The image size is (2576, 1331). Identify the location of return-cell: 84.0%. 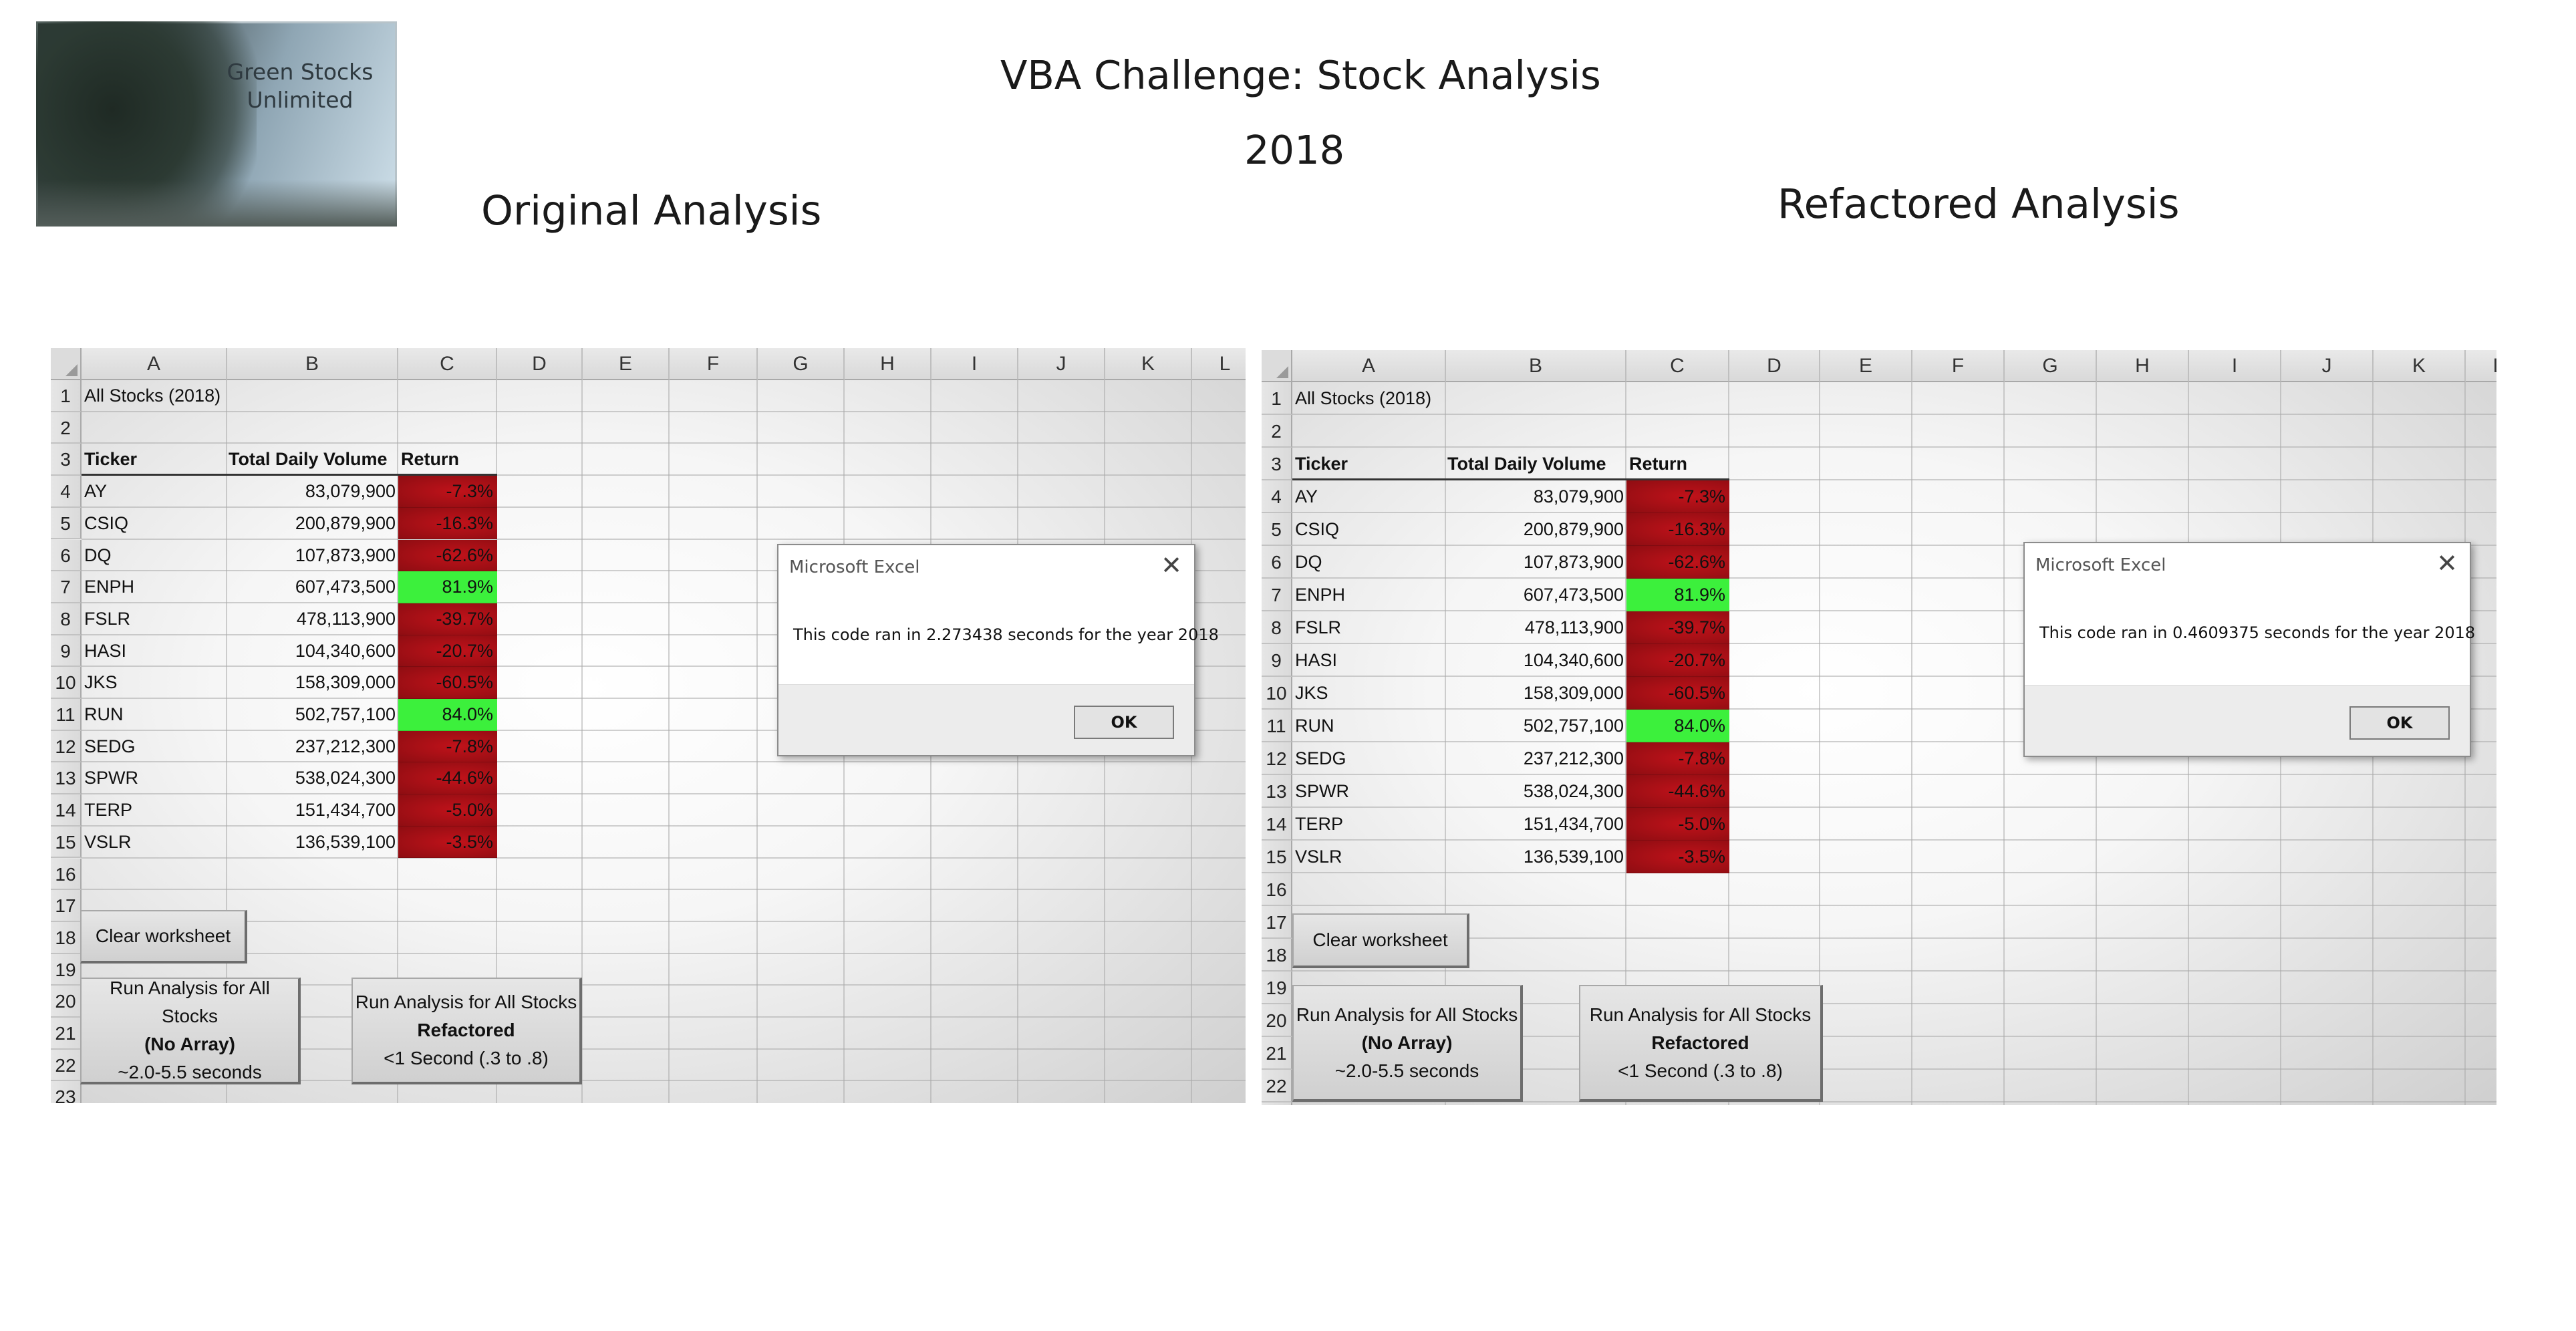
(1677, 726).